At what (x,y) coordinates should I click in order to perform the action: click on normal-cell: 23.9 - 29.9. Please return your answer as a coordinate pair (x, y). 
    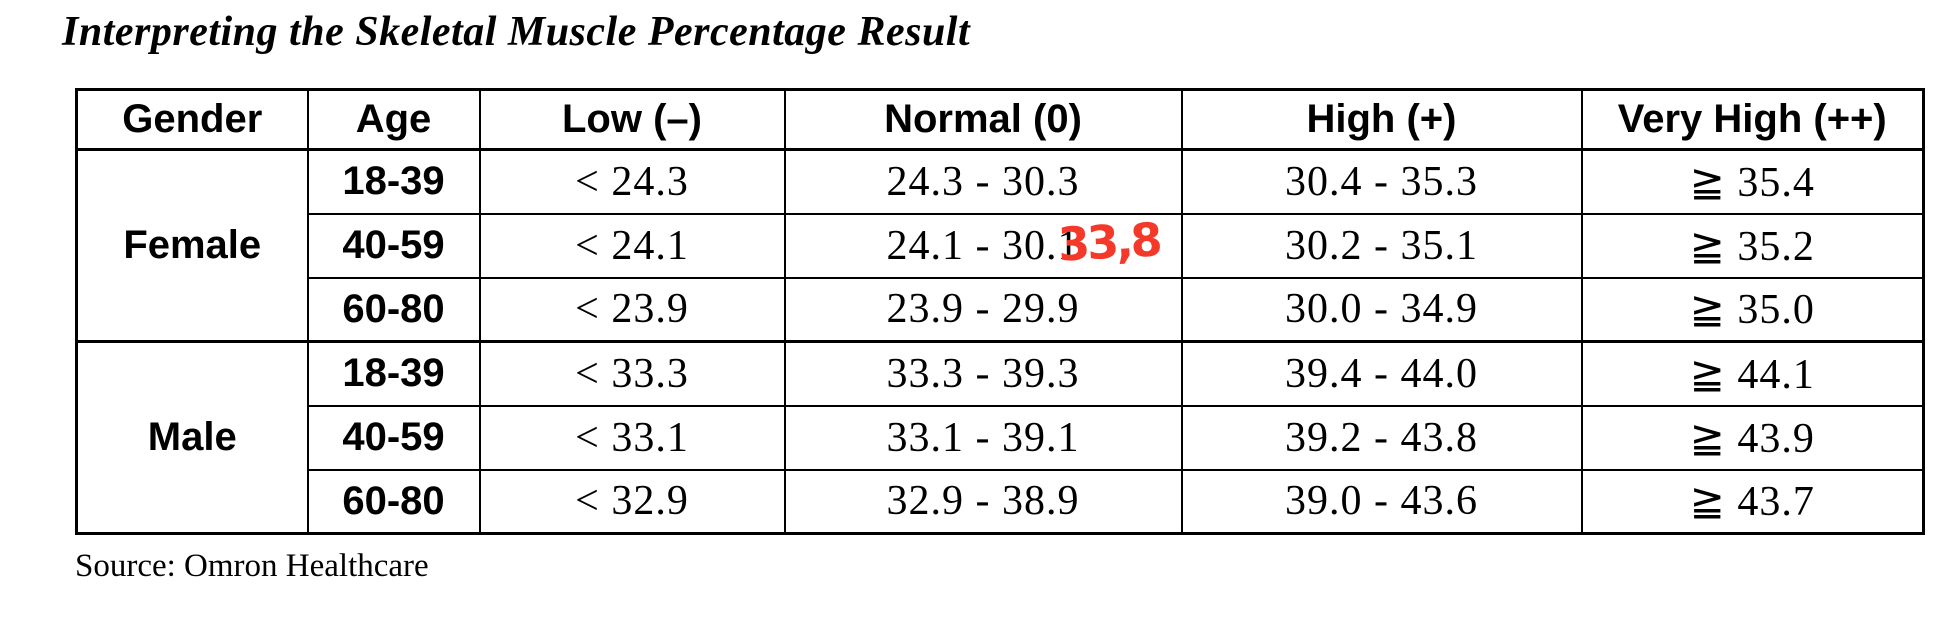
    Looking at the image, I should click on (983, 309).